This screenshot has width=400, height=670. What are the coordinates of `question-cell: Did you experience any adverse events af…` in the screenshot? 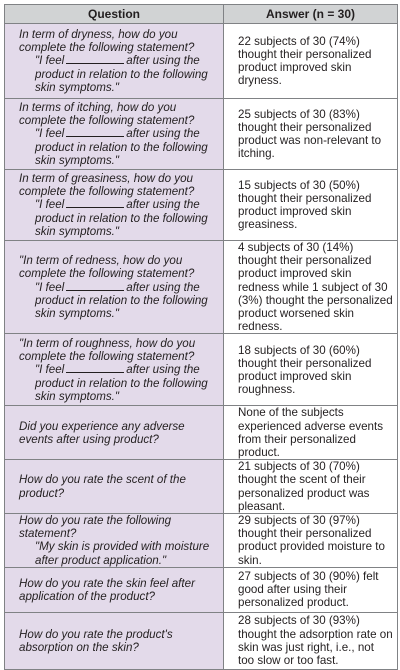 It's located at (114, 433).